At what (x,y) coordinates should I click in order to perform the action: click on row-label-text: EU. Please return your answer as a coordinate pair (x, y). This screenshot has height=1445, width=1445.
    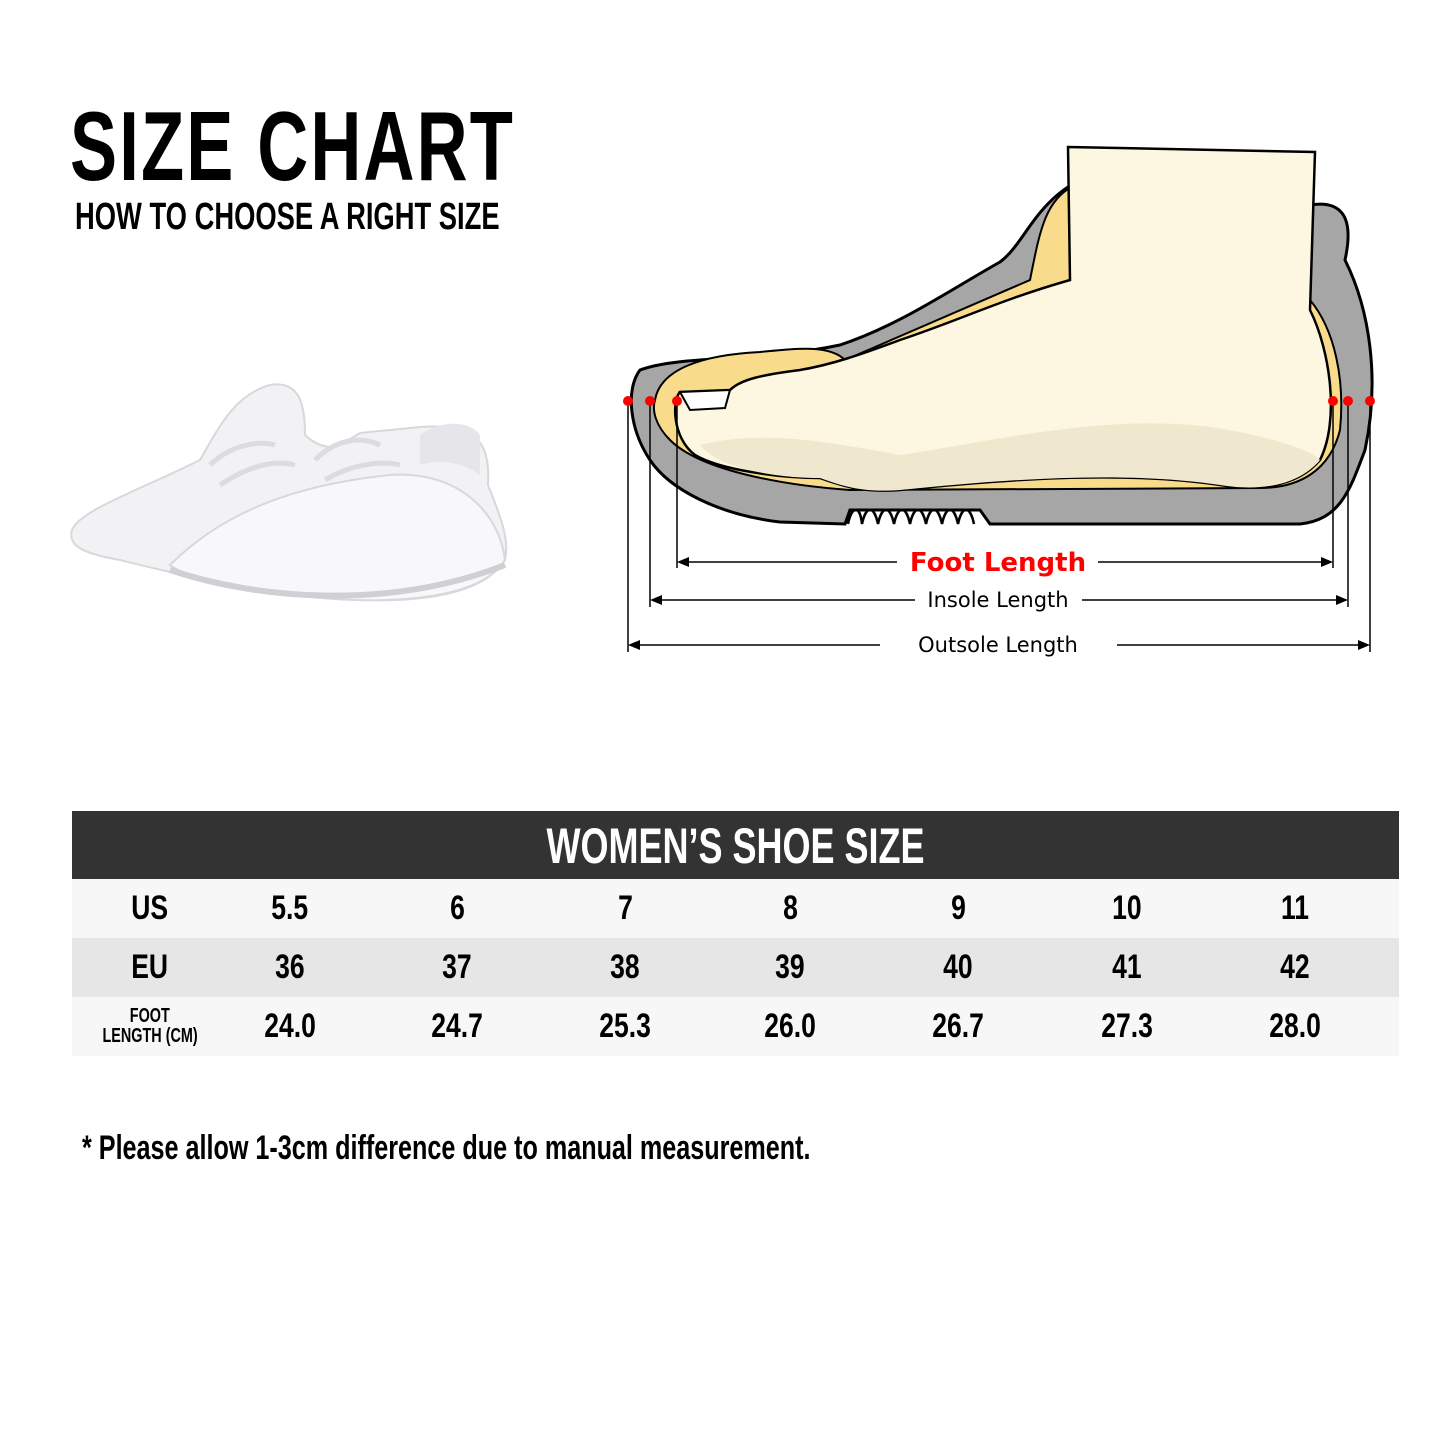
    Looking at the image, I should click on (150, 967).